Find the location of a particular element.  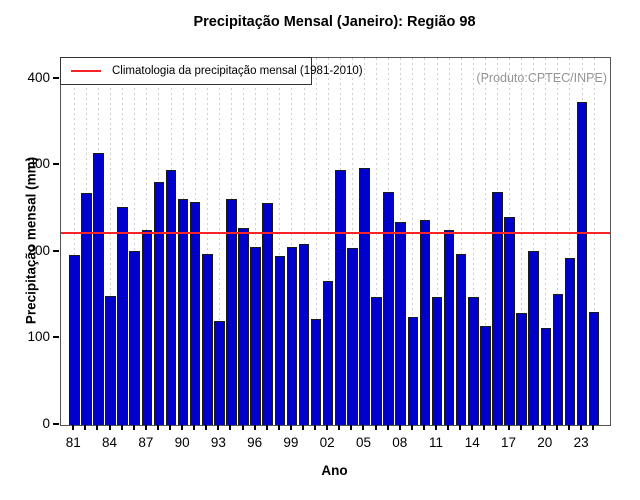

bar-1999 is located at coordinates (292, 336).